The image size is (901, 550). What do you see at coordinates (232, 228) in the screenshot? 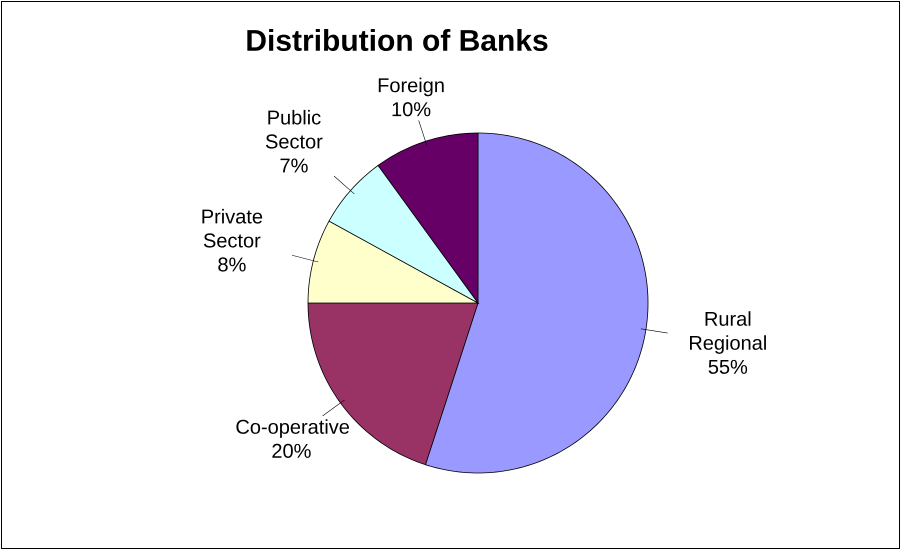
I see `slice-label: Private Sector` at bounding box center [232, 228].